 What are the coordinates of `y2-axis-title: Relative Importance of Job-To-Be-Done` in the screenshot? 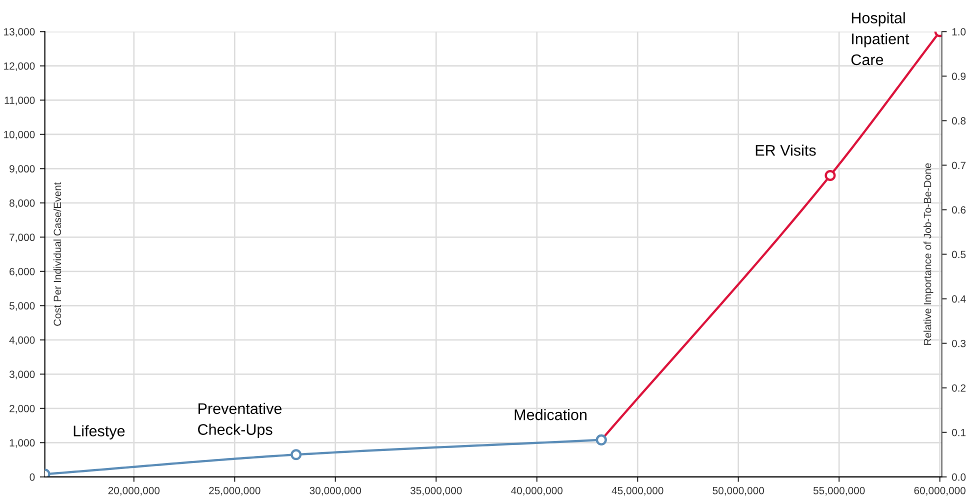 It's located at (929, 254).